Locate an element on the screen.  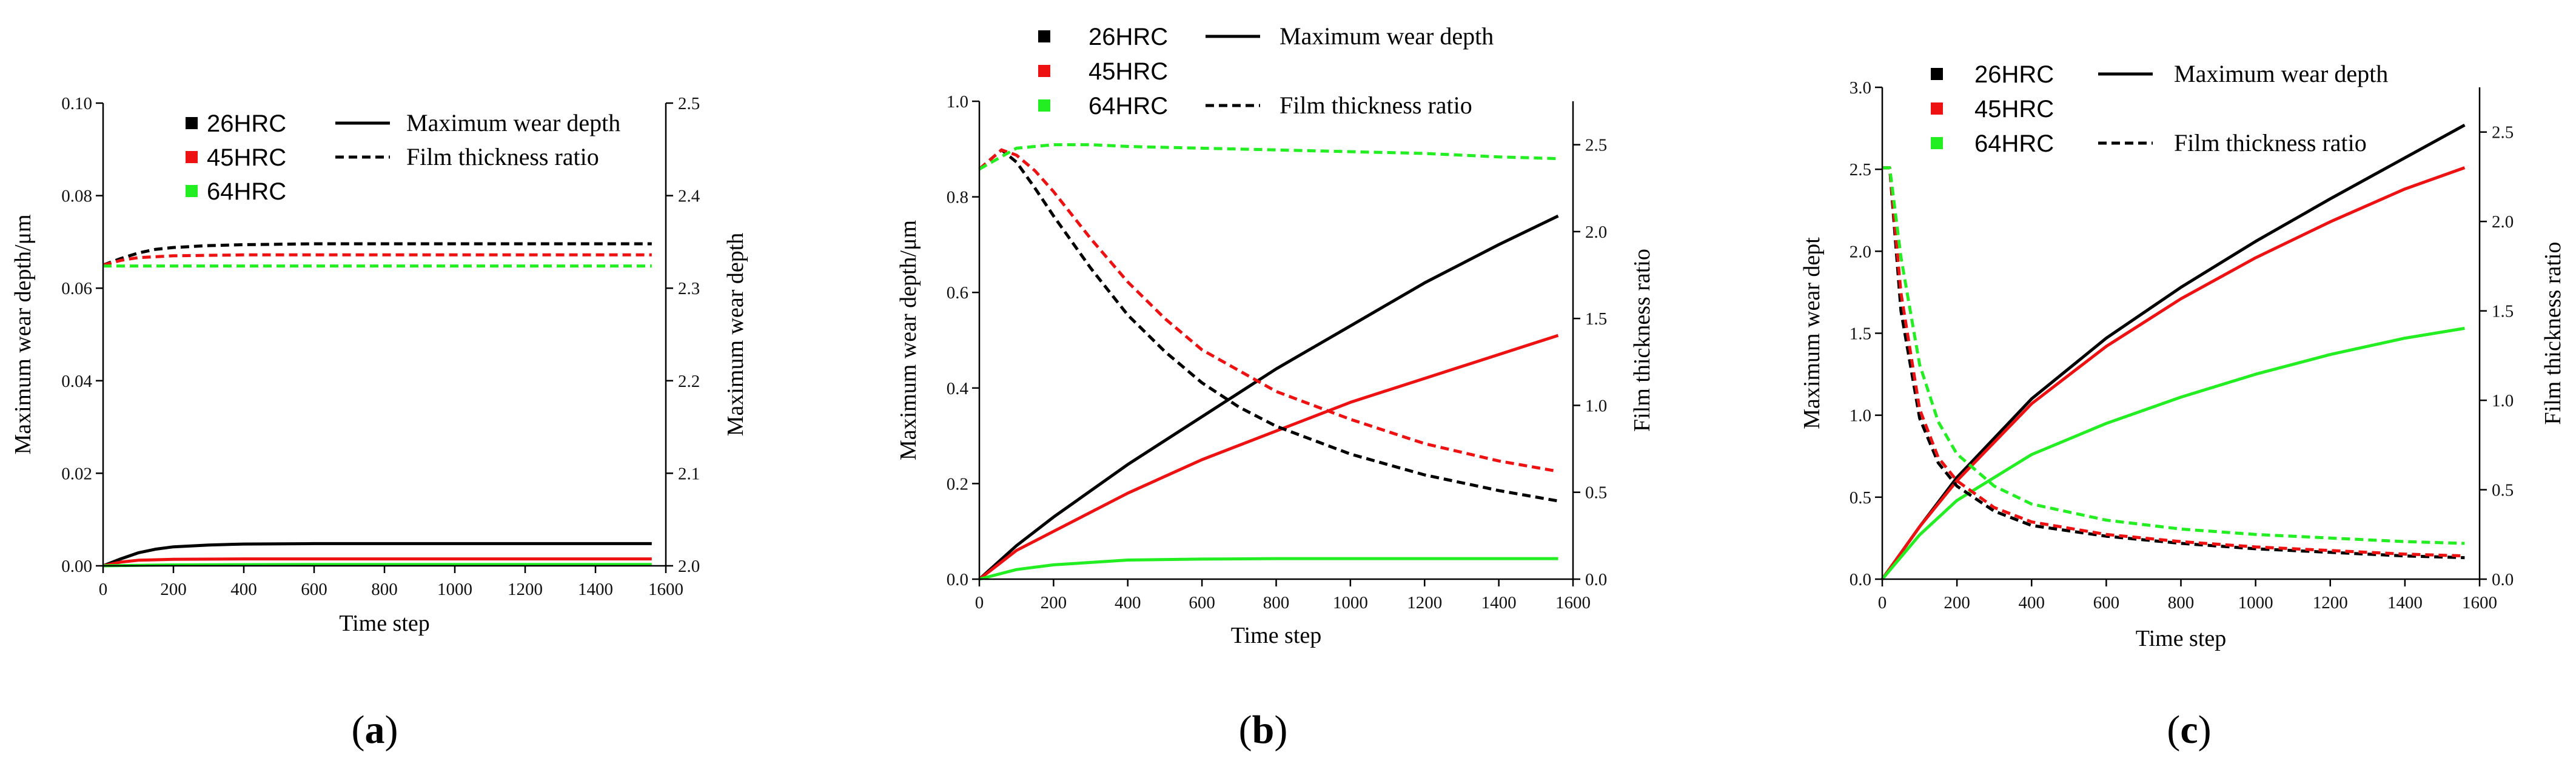
y-tick-label-left: 0.4 is located at coordinates (958, 388).